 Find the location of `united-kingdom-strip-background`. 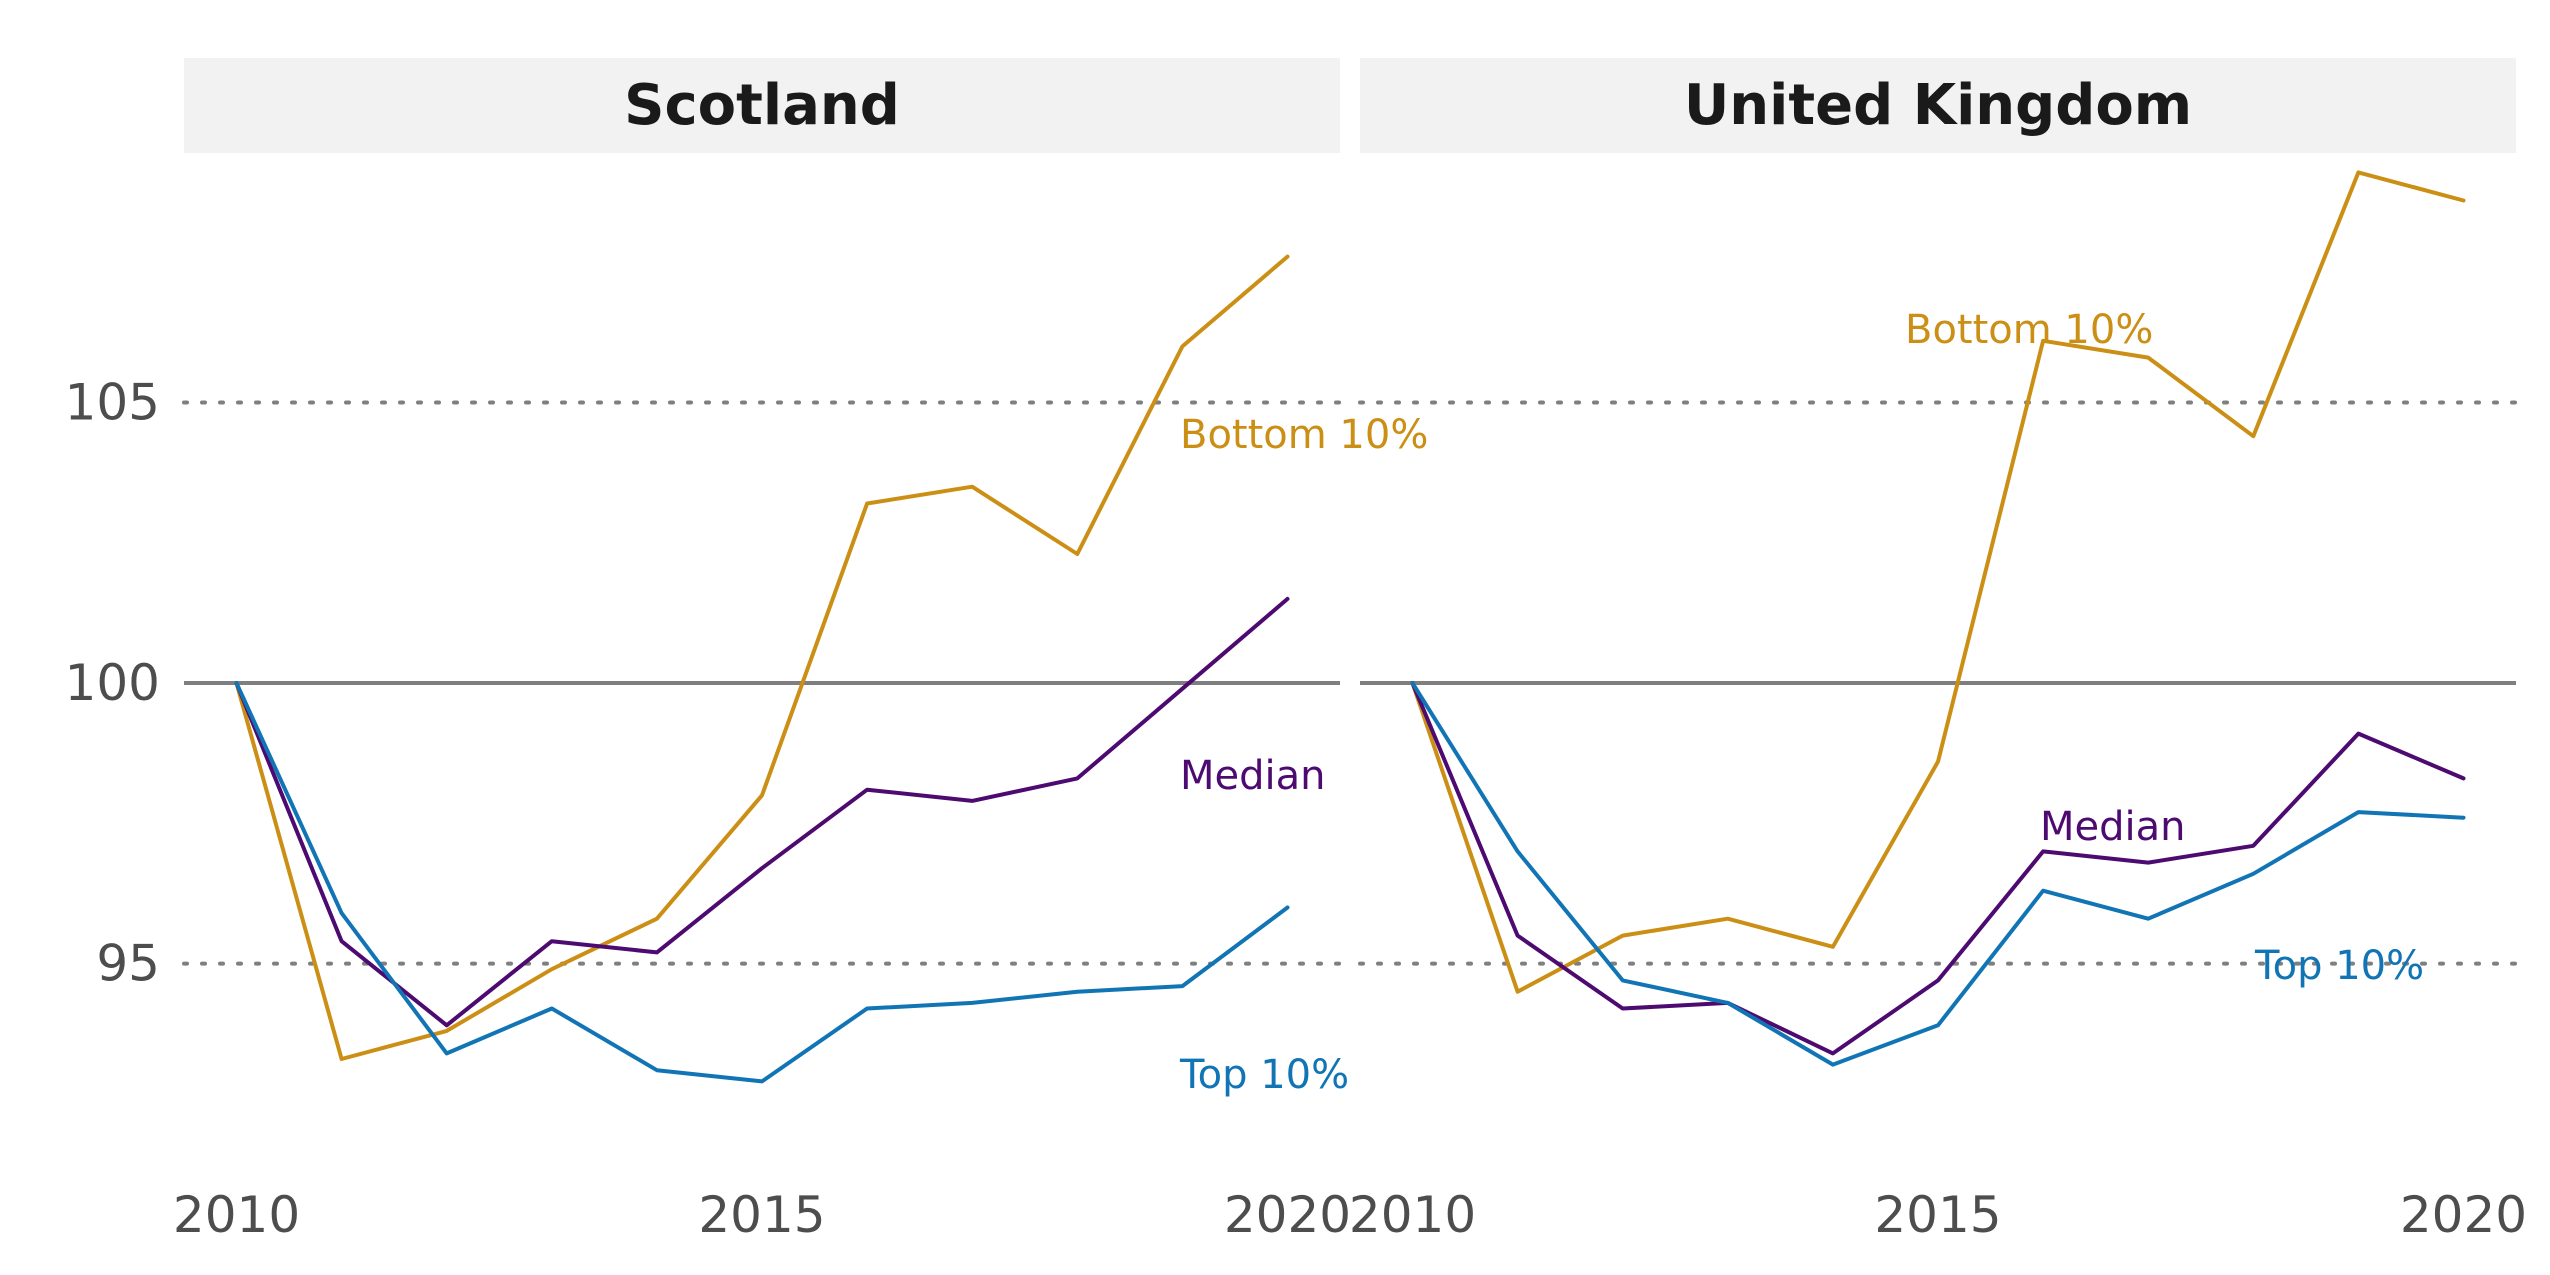

united-kingdom-strip-background is located at coordinates (1938, 105).